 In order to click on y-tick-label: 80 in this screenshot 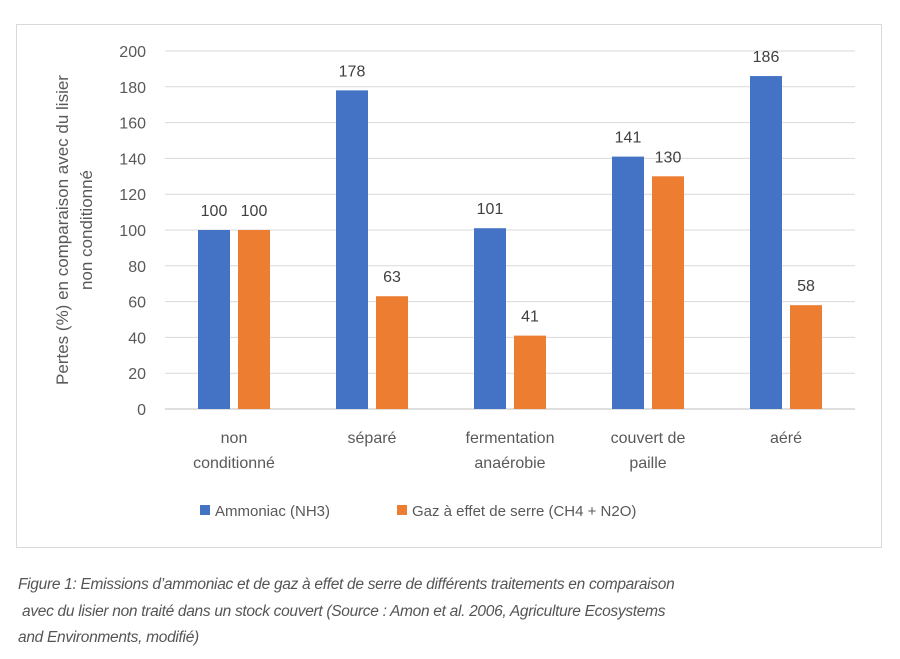, I will do `click(137, 267)`.